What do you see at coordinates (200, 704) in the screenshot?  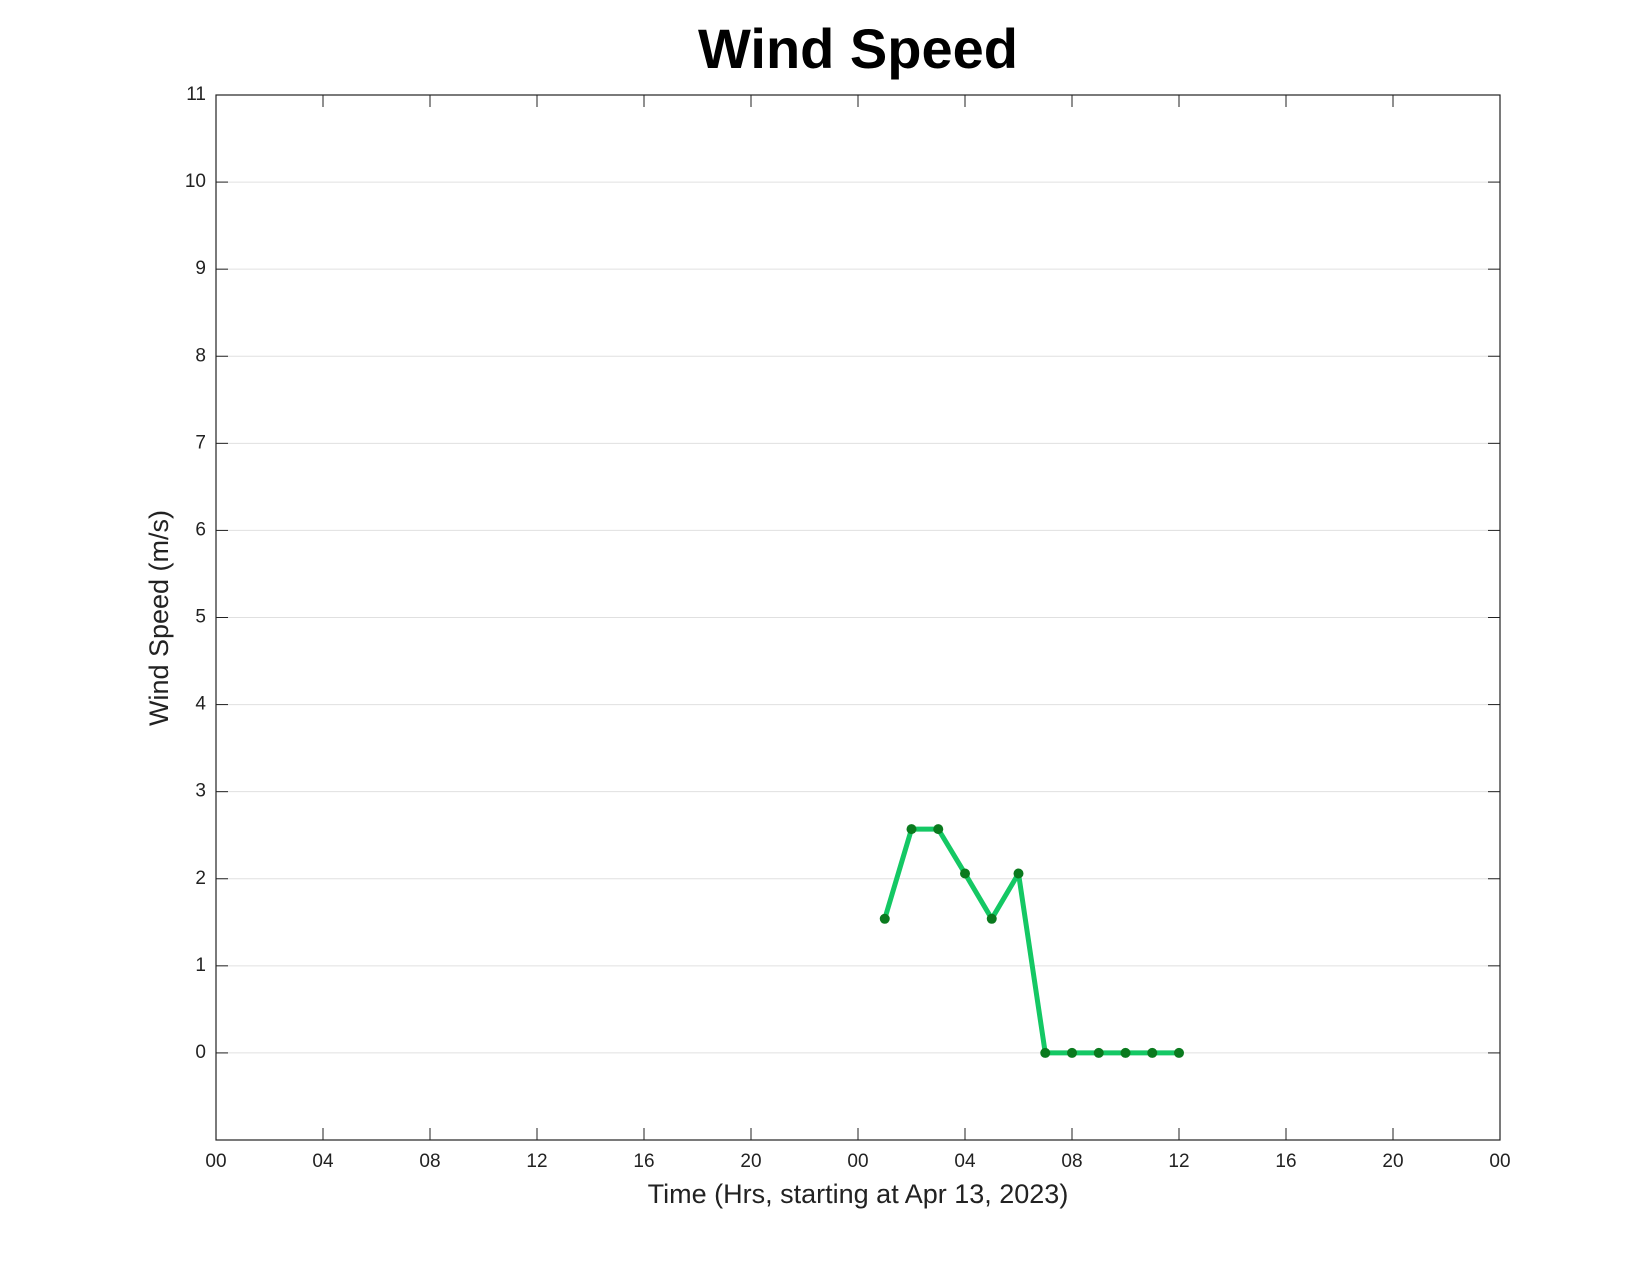 I see `y-tick-label: 4` at bounding box center [200, 704].